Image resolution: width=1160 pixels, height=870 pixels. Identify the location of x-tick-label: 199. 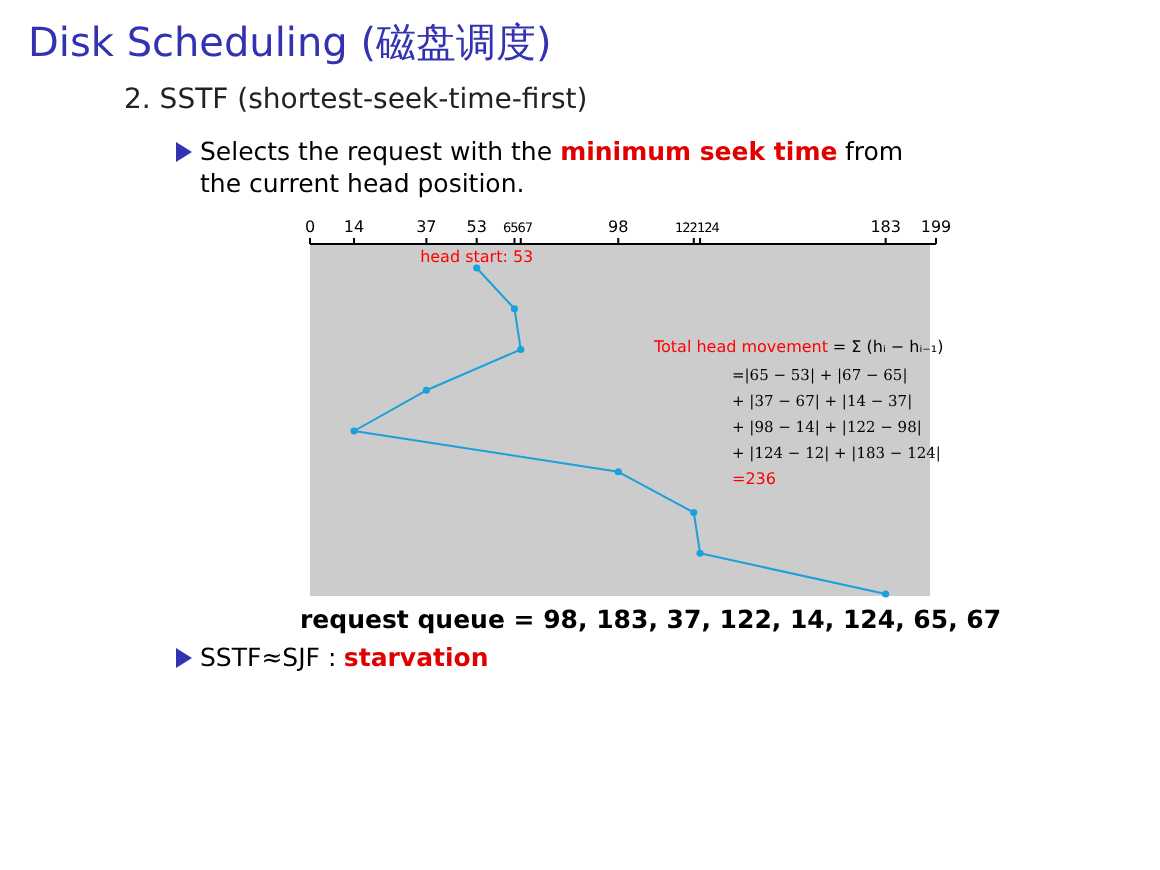
(936, 227).